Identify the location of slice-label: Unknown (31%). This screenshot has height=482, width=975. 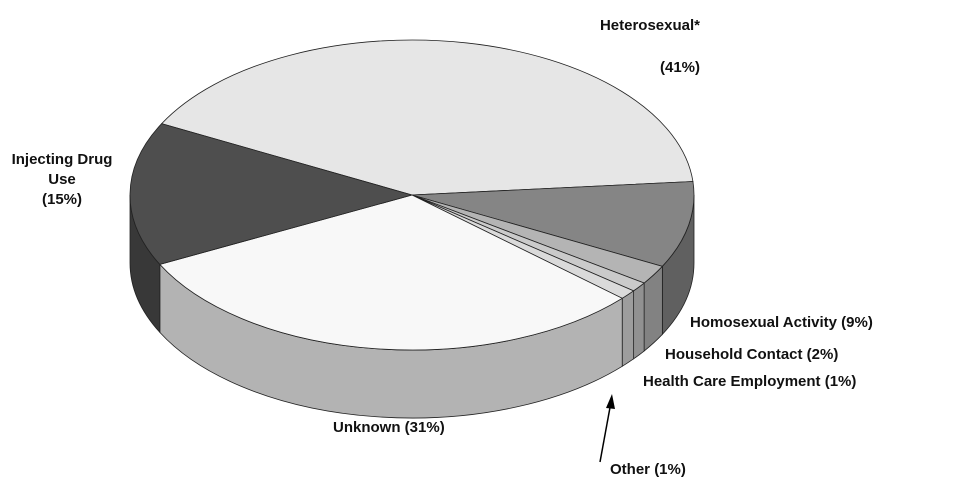
(389, 428).